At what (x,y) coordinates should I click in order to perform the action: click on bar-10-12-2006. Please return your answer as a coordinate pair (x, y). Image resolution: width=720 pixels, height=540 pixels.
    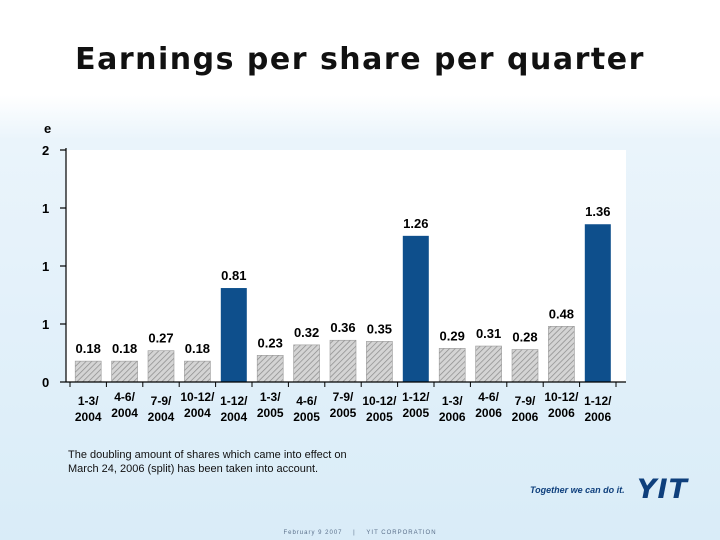
    Looking at the image, I should click on (561, 354).